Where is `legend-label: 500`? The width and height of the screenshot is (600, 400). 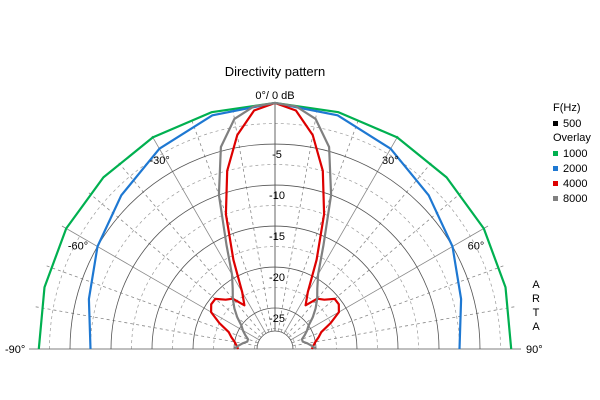 legend-label: 500 is located at coordinates (572, 123).